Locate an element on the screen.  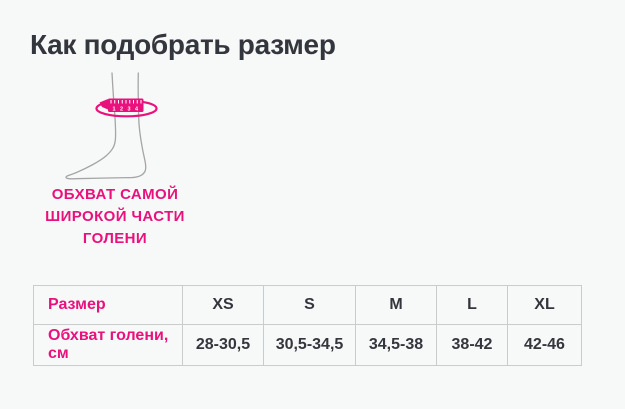
header-cell-xs: XS is located at coordinates (223, 305).